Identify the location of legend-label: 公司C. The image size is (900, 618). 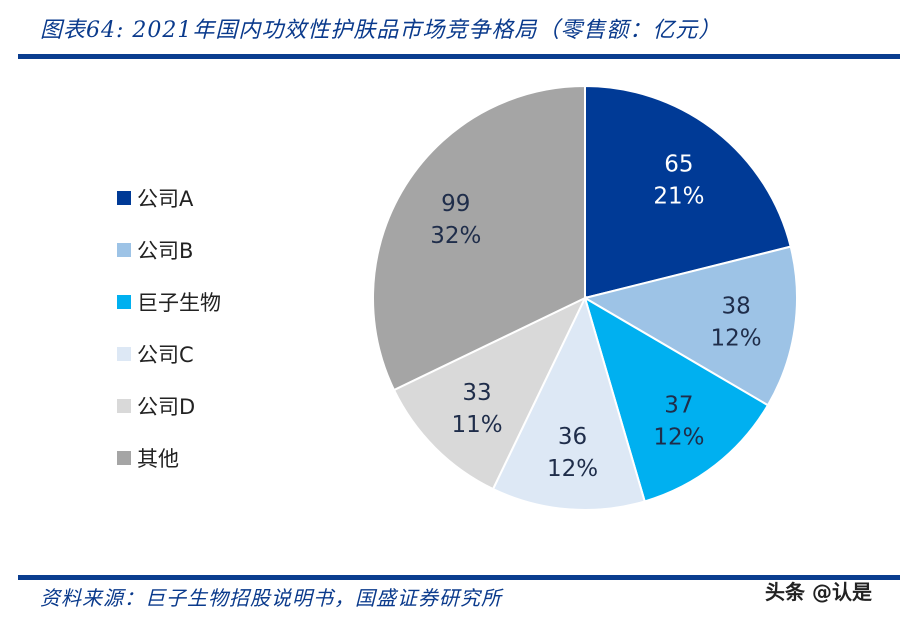
(165, 355).